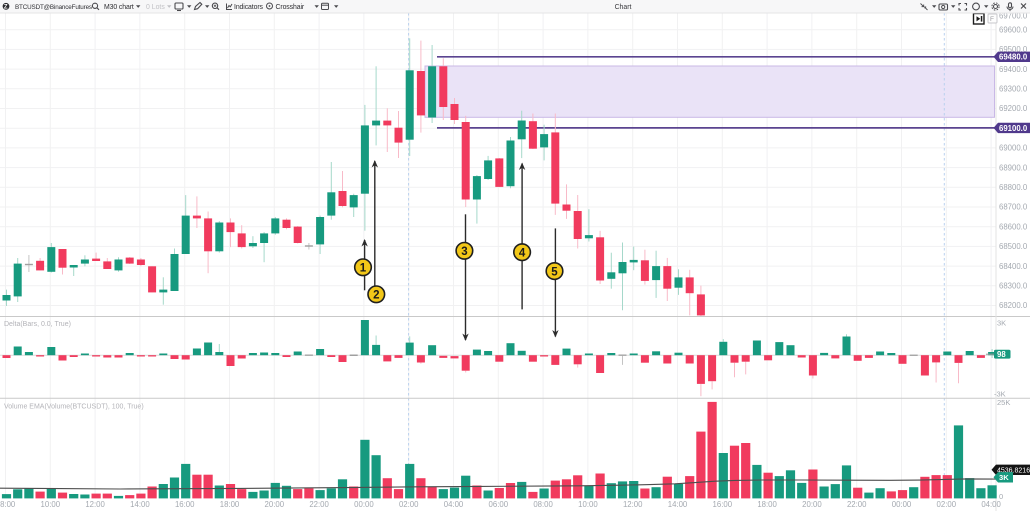 This screenshot has width=1030, height=516. What do you see at coordinates (499, 504) in the screenshot?
I see `svg-text: 06:00` at bounding box center [499, 504].